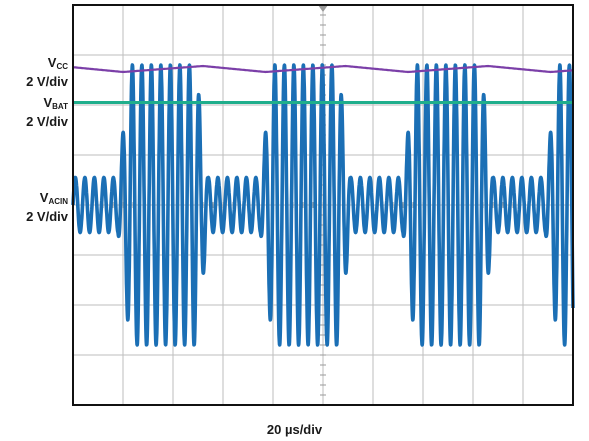 The image size is (589, 441). Describe the element at coordinates (323, 69) in the screenshot. I see `vcc-trace` at that location.